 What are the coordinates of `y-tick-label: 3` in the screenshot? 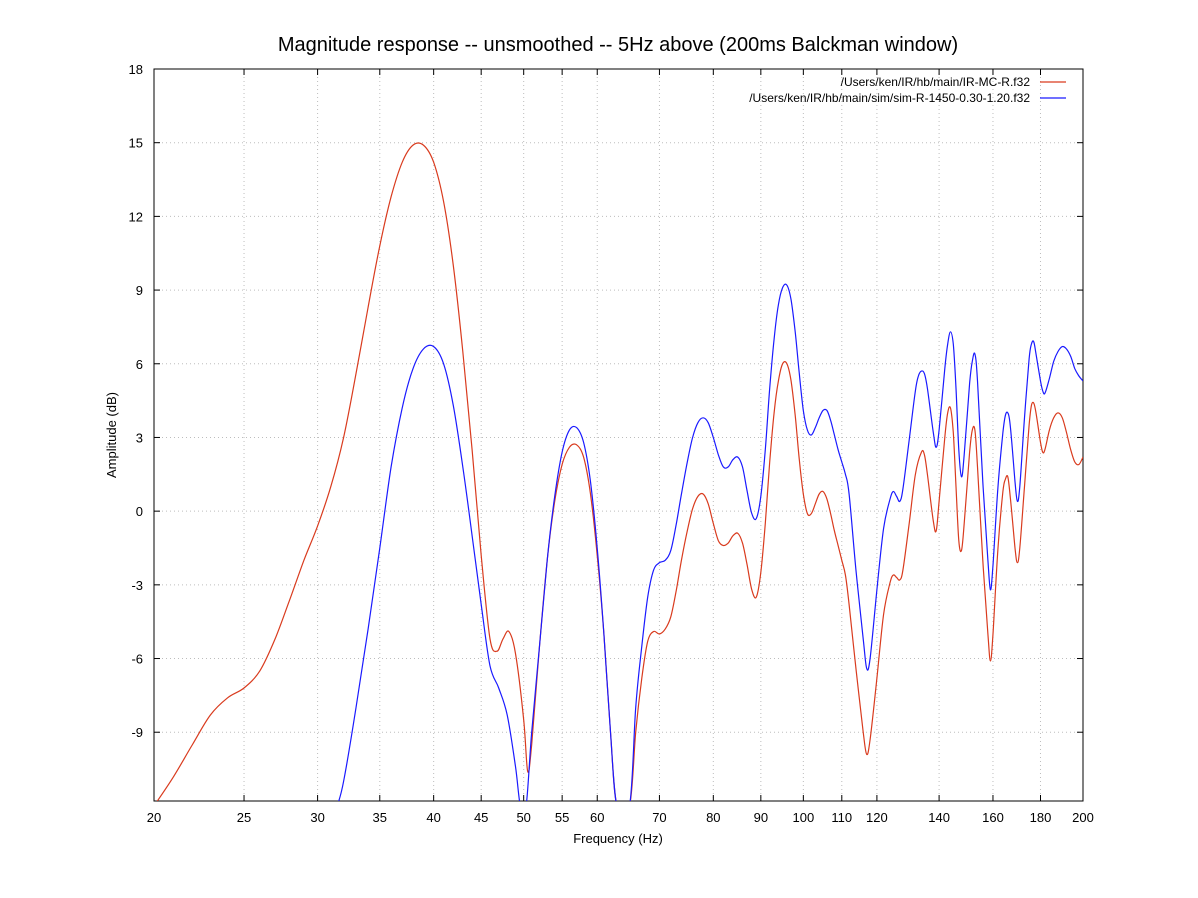 It's located at (139, 437).